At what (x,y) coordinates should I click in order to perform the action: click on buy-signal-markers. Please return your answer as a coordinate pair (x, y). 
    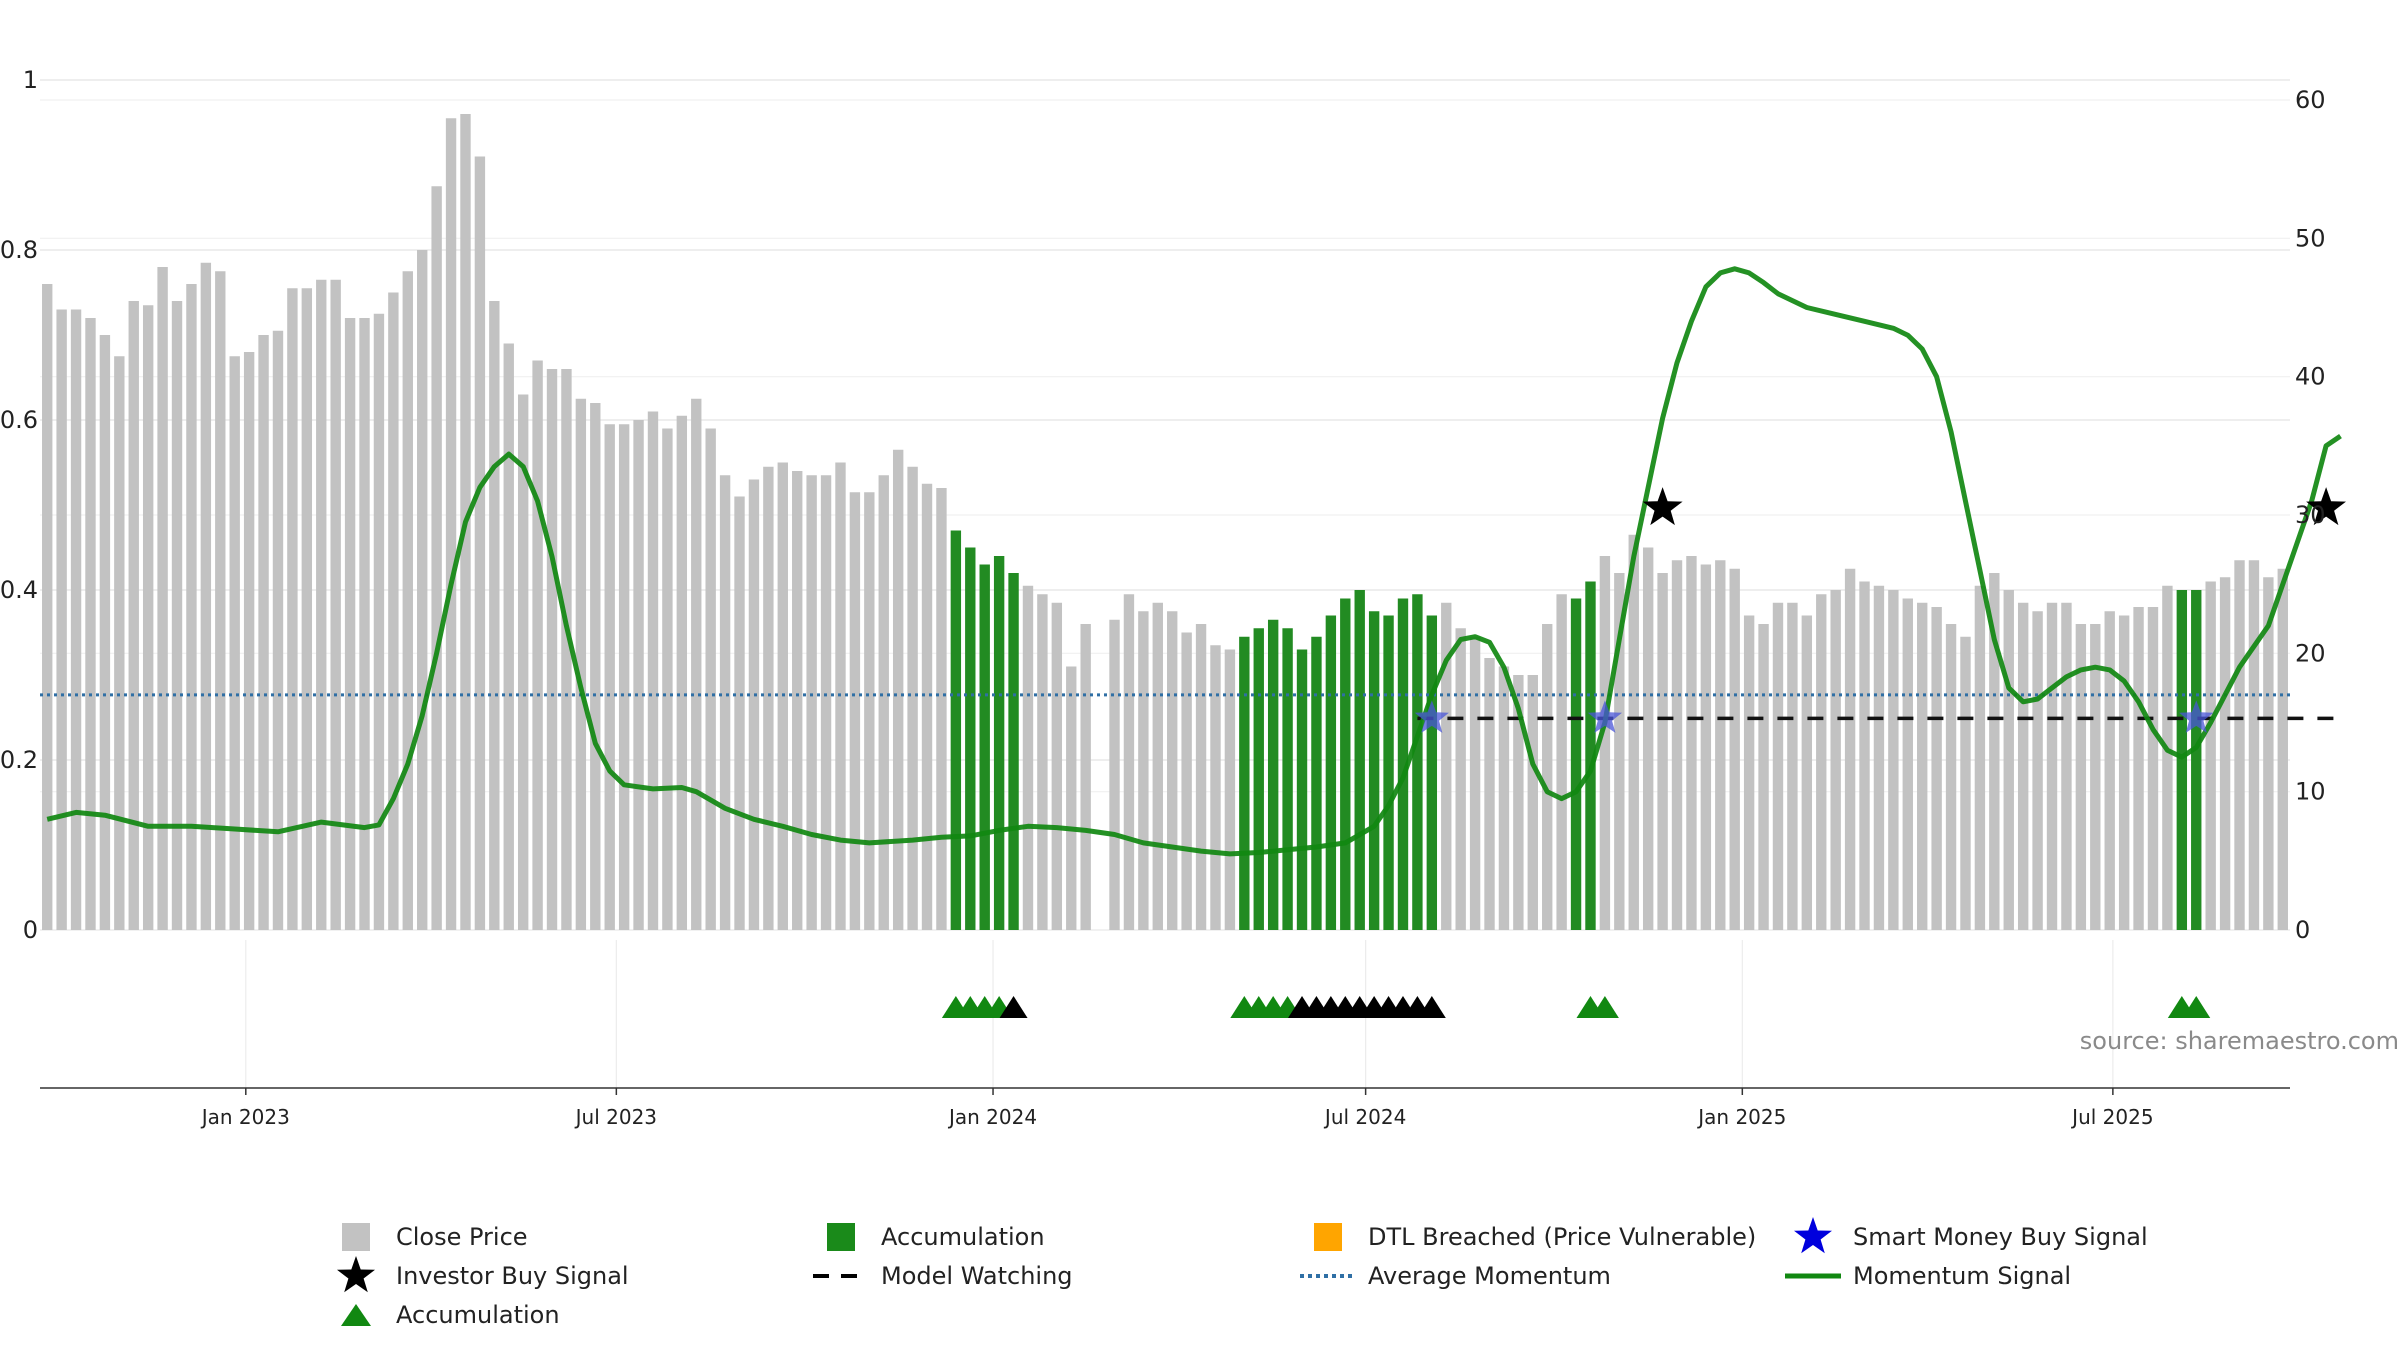
    Looking at the image, I should click on (1880, 610).